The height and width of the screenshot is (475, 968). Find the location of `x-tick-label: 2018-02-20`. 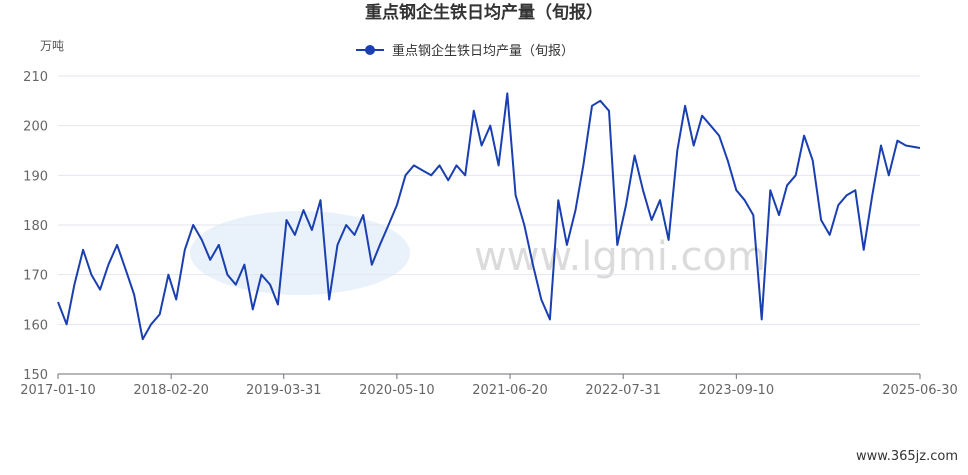

x-tick-label: 2018-02-20 is located at coordinates (171, 390).